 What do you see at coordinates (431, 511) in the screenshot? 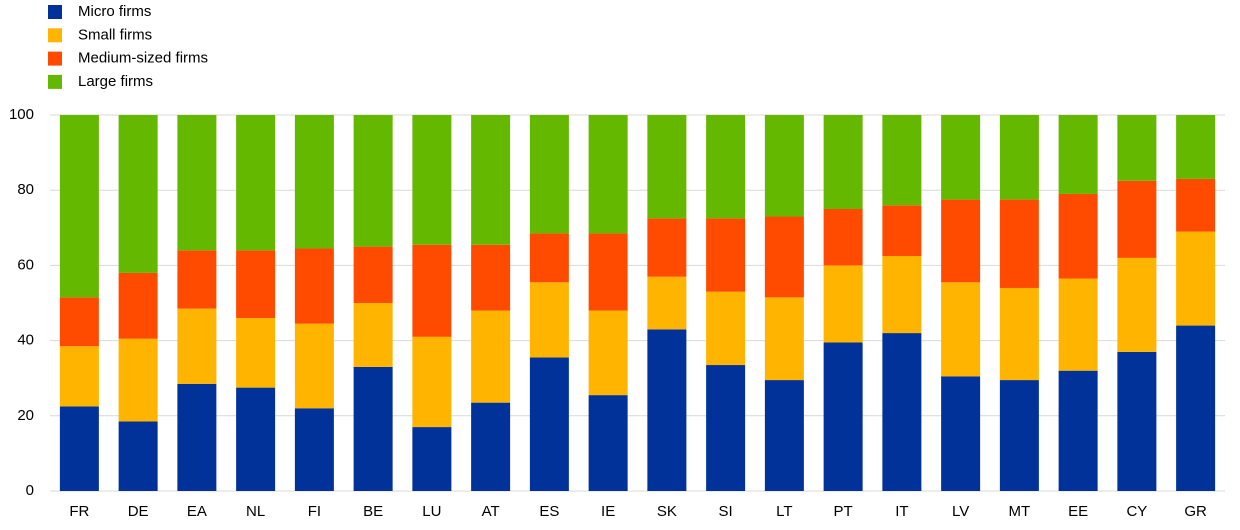
I see `x-tick-label: LU` at bounding box center [431, 511].